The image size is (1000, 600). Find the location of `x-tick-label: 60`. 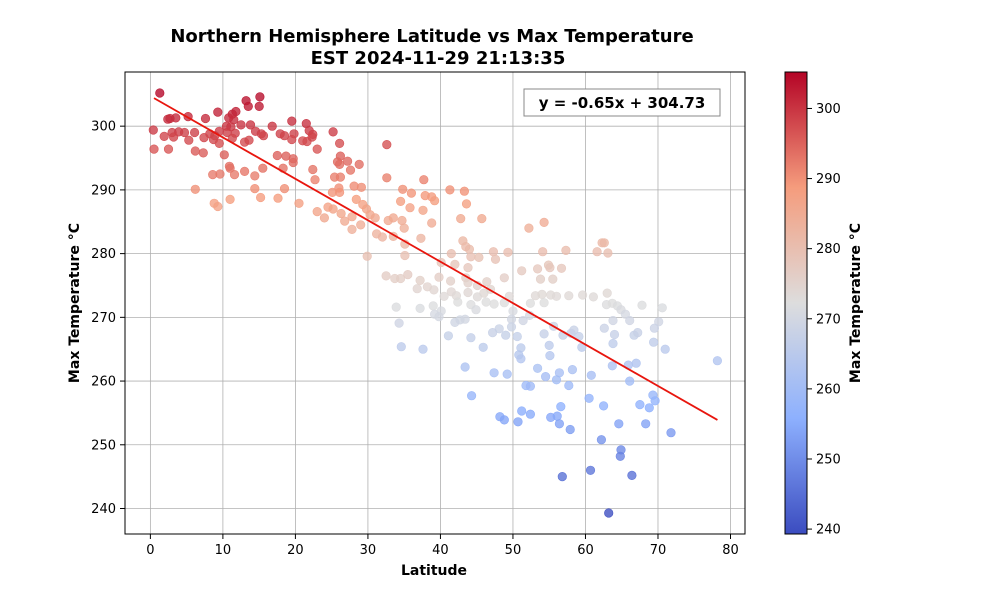

x-tick-label: 60 is located at coordinates (585, 550).